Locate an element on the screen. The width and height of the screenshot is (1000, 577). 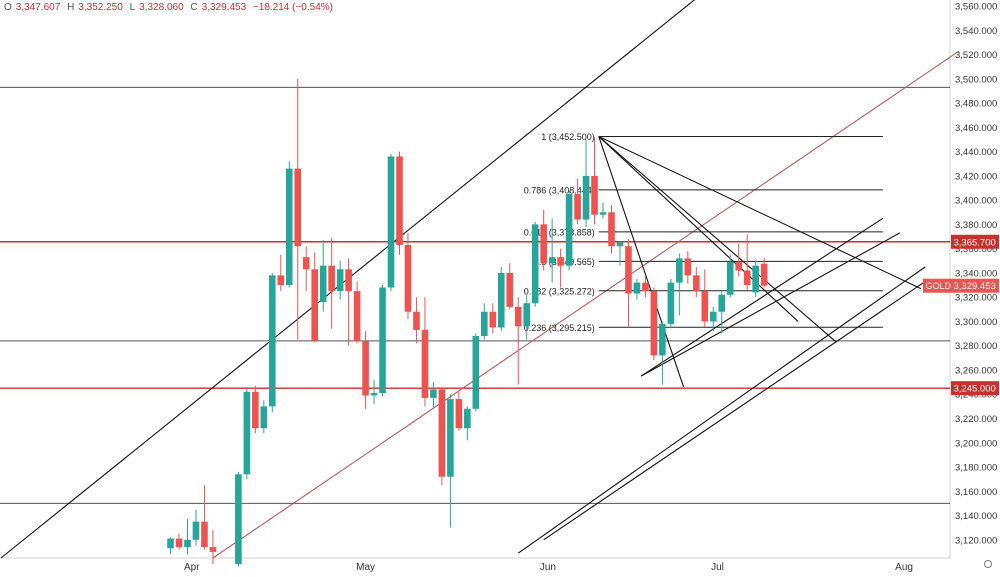
triangle-lower-line is located at coordinates (762, 297).